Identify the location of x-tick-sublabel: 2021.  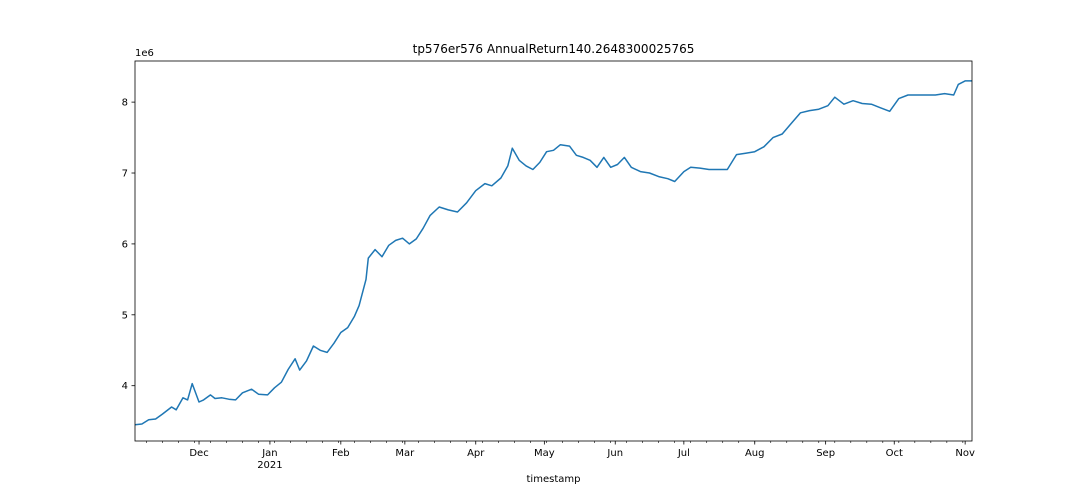
(269, 465).